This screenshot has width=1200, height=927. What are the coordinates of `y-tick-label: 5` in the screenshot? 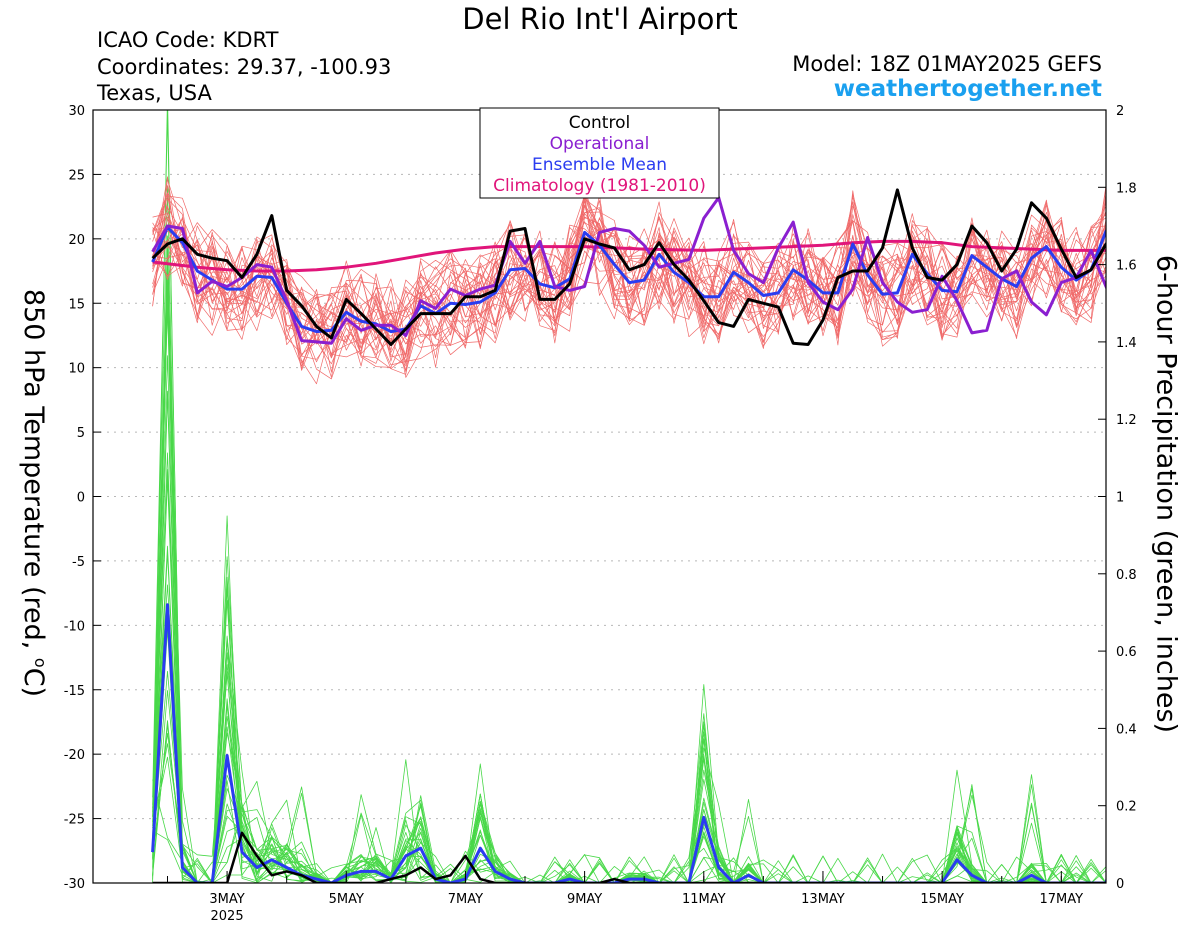 It's located at (81, 433).